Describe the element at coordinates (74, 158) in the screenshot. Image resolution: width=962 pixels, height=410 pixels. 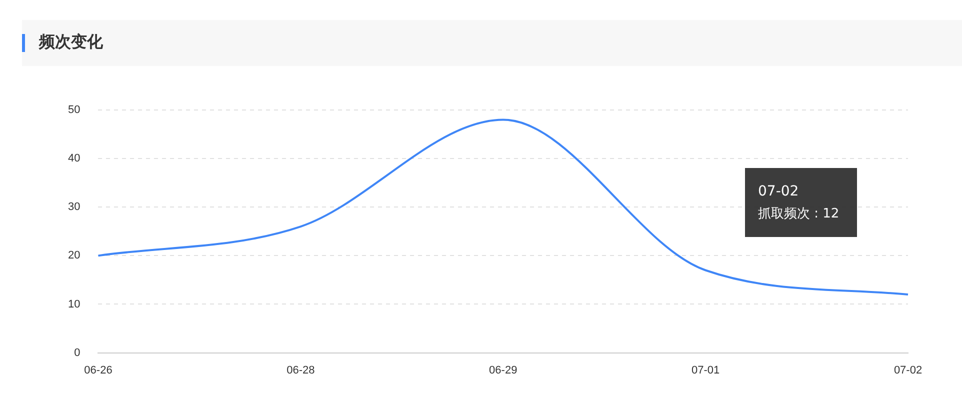
I see `y-tick-label: 40` at that location.